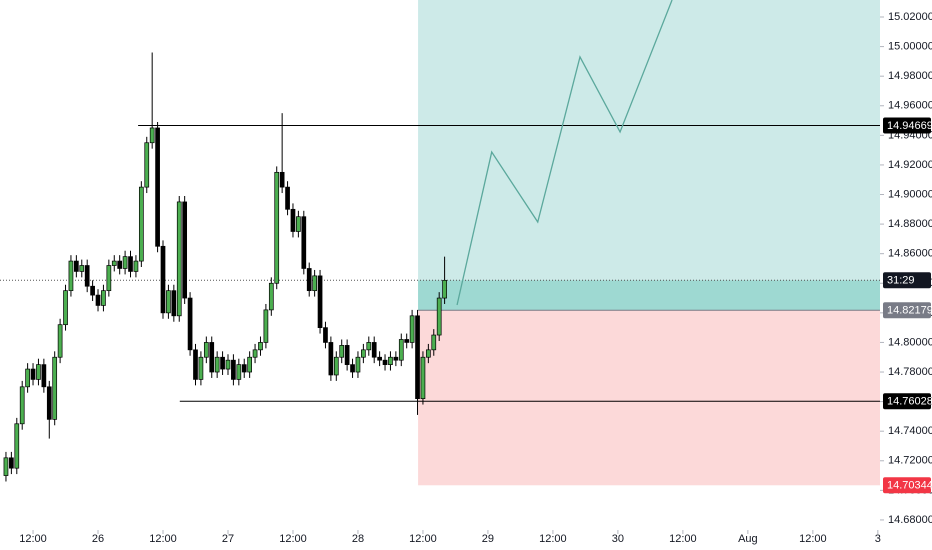 Image resolution: width=932 pixels, height=550 pixels. What do you see at coordinates (228, 539) in the screenshot?
I see `x-tick-label: 27` at bounding box center [228, 539].